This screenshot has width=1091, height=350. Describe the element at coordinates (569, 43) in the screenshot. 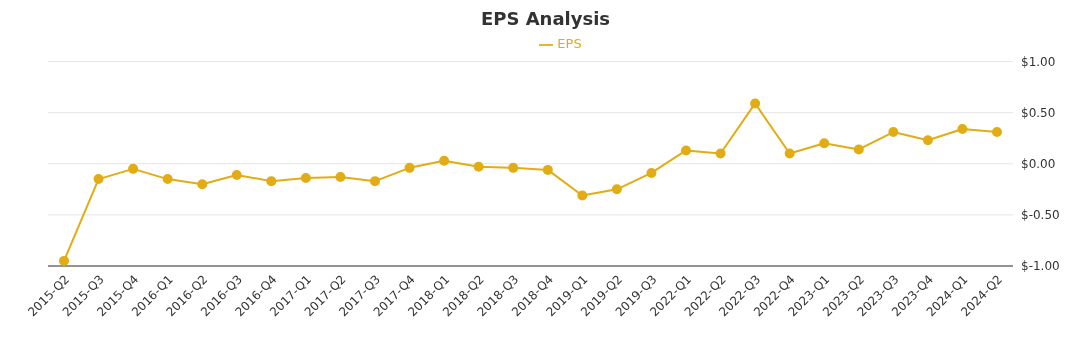

I see `legend-label: EPS` at that location.